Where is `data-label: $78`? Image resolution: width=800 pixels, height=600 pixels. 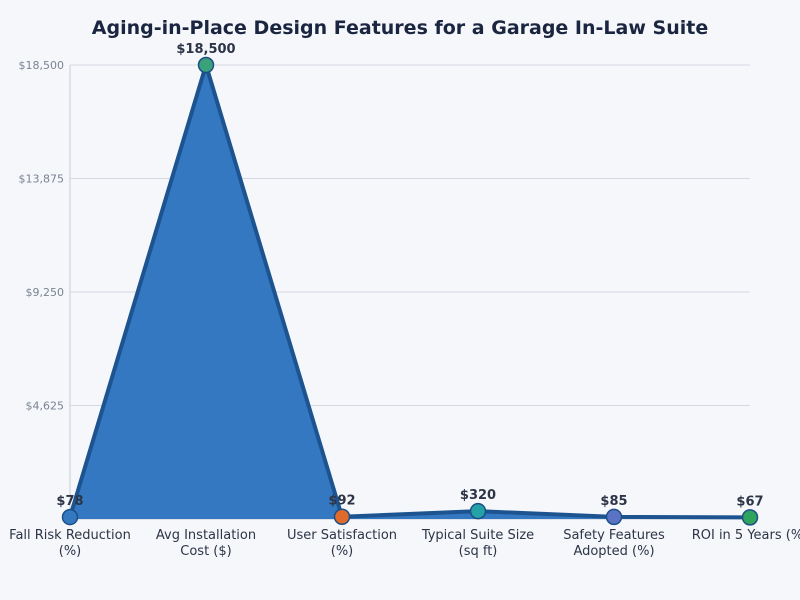 data-label: $78 is located at coordinates (69, 501).